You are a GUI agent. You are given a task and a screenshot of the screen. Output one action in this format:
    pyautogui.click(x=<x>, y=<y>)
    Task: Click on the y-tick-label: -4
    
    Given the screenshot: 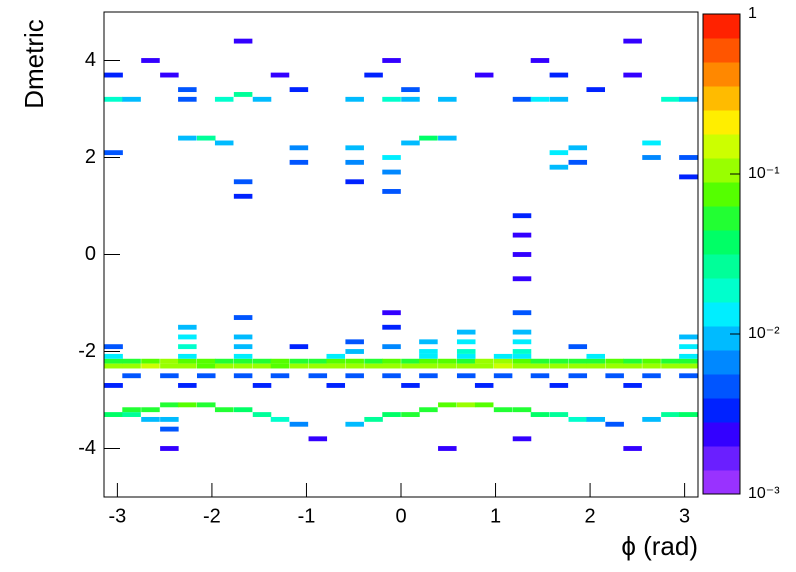 What is the action you would take?
    pyautogui.click(x=87, y=448)
    